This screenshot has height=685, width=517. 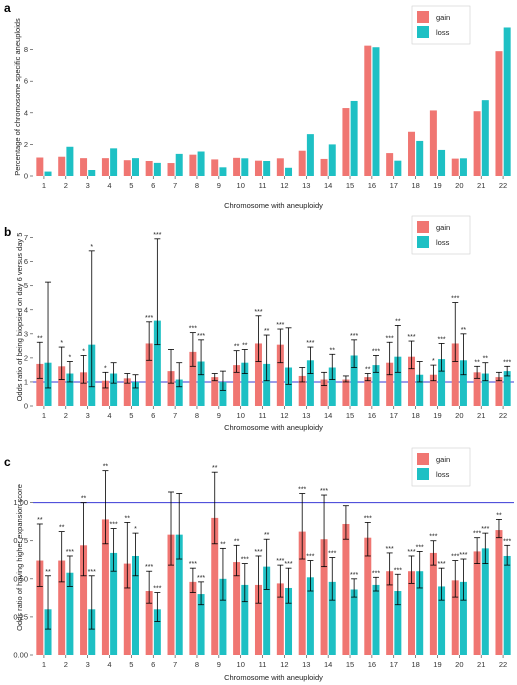 What do you see at coordinates (503, 664) in the screenshot?
I see `x-tick-label: 22` at bounding box center [503, 664].